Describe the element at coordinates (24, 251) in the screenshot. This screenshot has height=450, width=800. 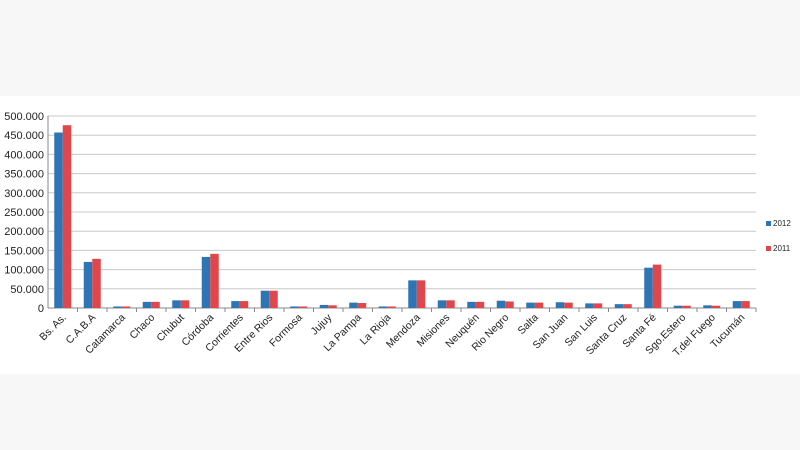
I see `y-tick-label: 150.000` at that location.